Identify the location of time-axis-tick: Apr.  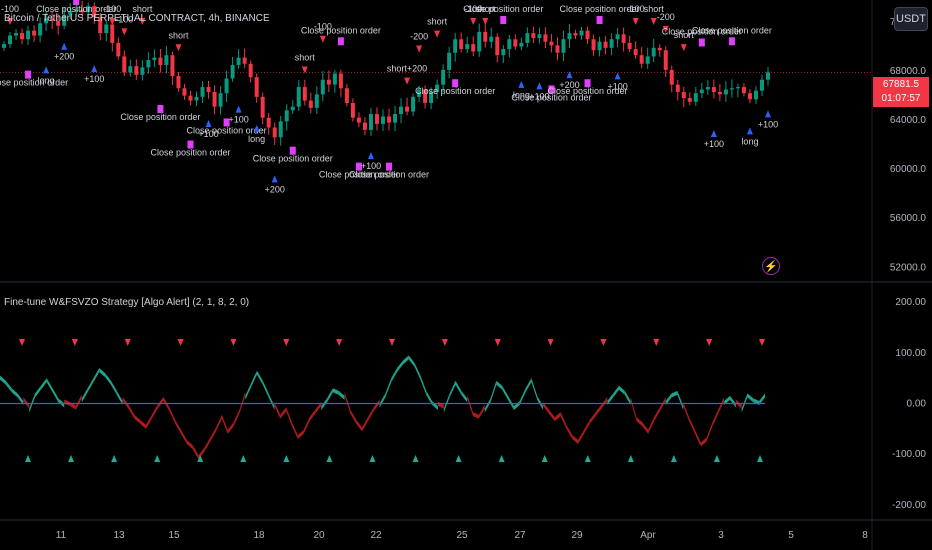
(648, 535).